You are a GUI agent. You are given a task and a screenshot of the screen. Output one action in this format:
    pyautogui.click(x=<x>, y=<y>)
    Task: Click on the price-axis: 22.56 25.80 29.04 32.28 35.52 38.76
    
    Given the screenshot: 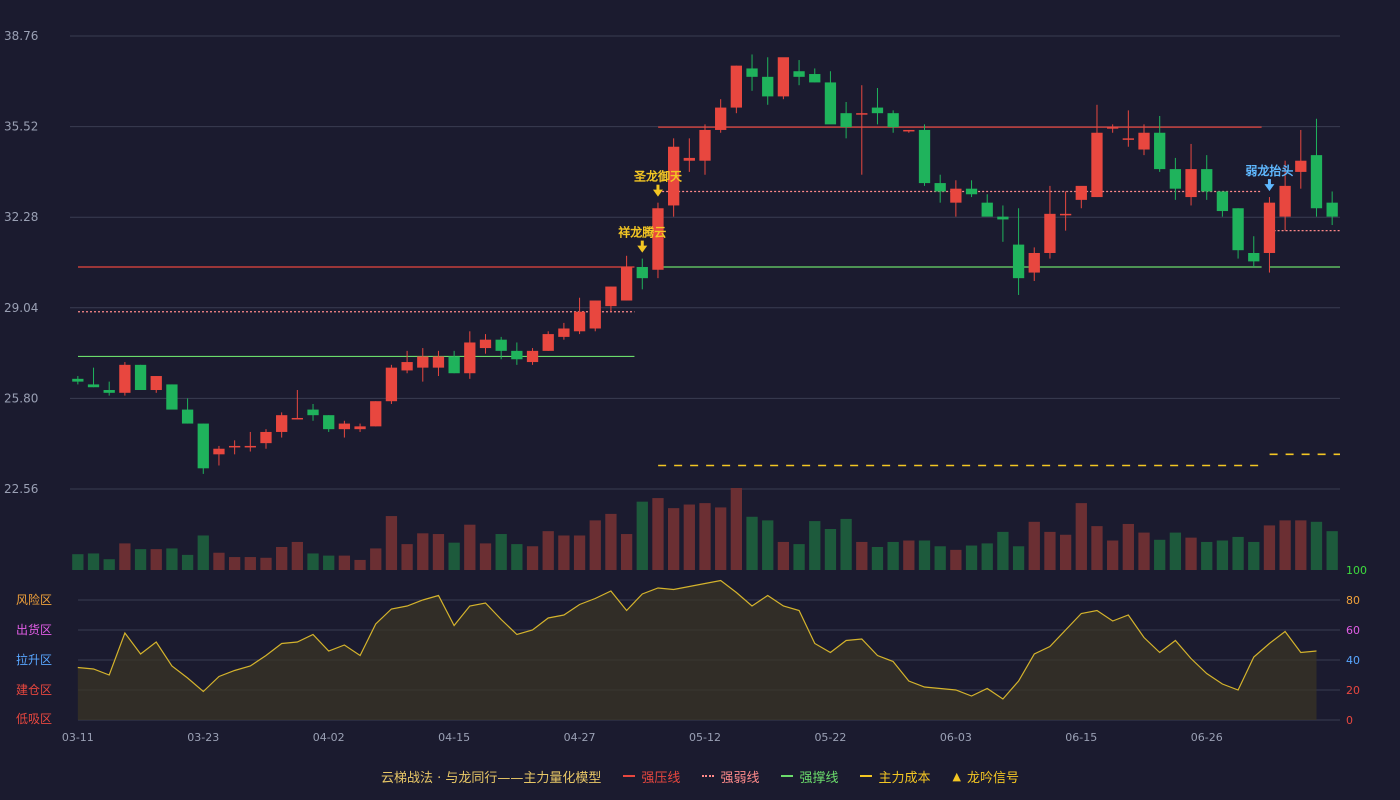 What is the action you would take?
    pyautogui.click(x=21, y=262)
    